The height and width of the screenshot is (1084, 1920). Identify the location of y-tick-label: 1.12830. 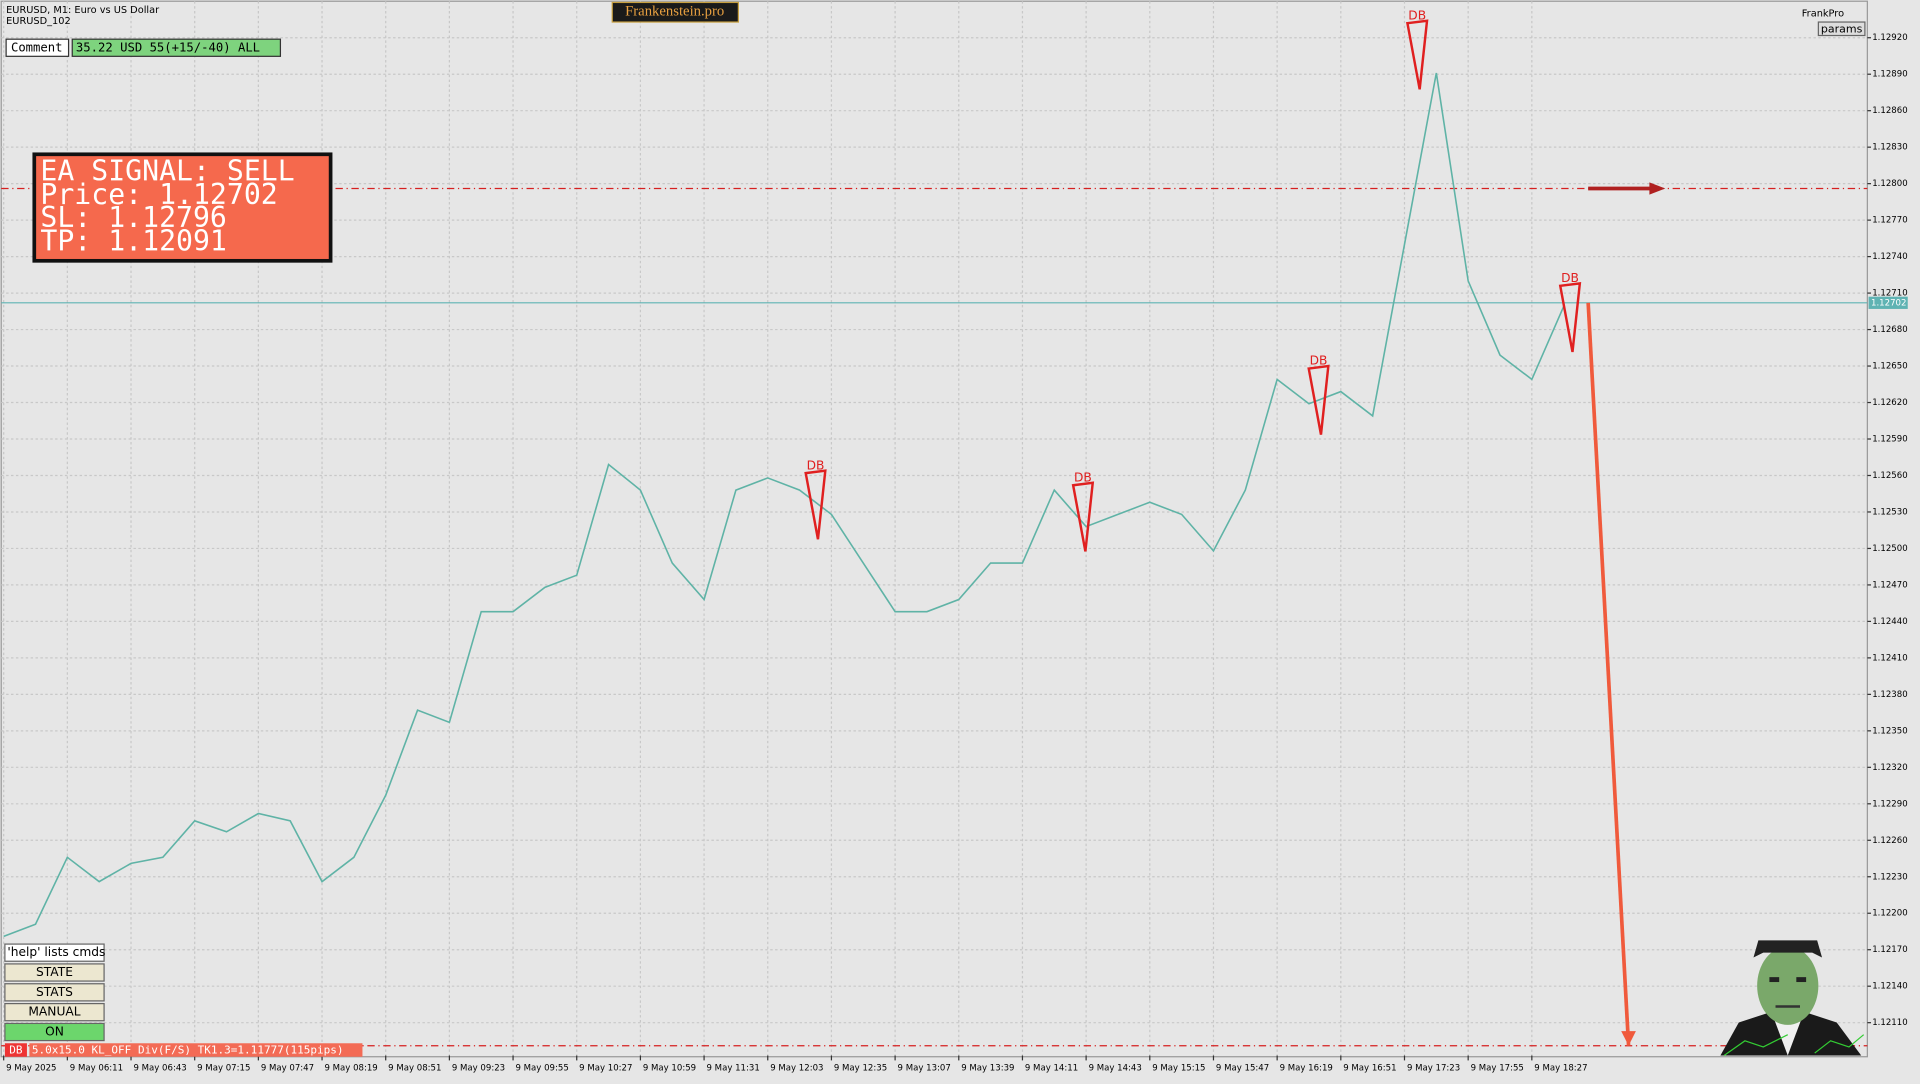
(1889, 148).